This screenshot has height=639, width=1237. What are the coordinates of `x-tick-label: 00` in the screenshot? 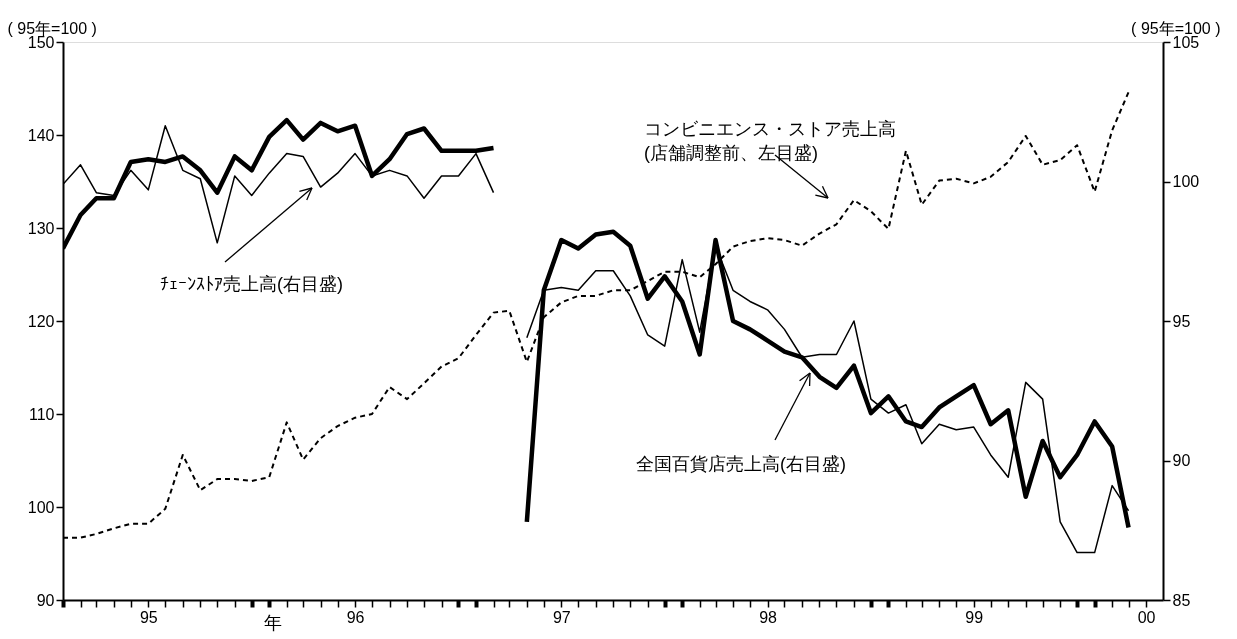 It's located at (1146, 617).